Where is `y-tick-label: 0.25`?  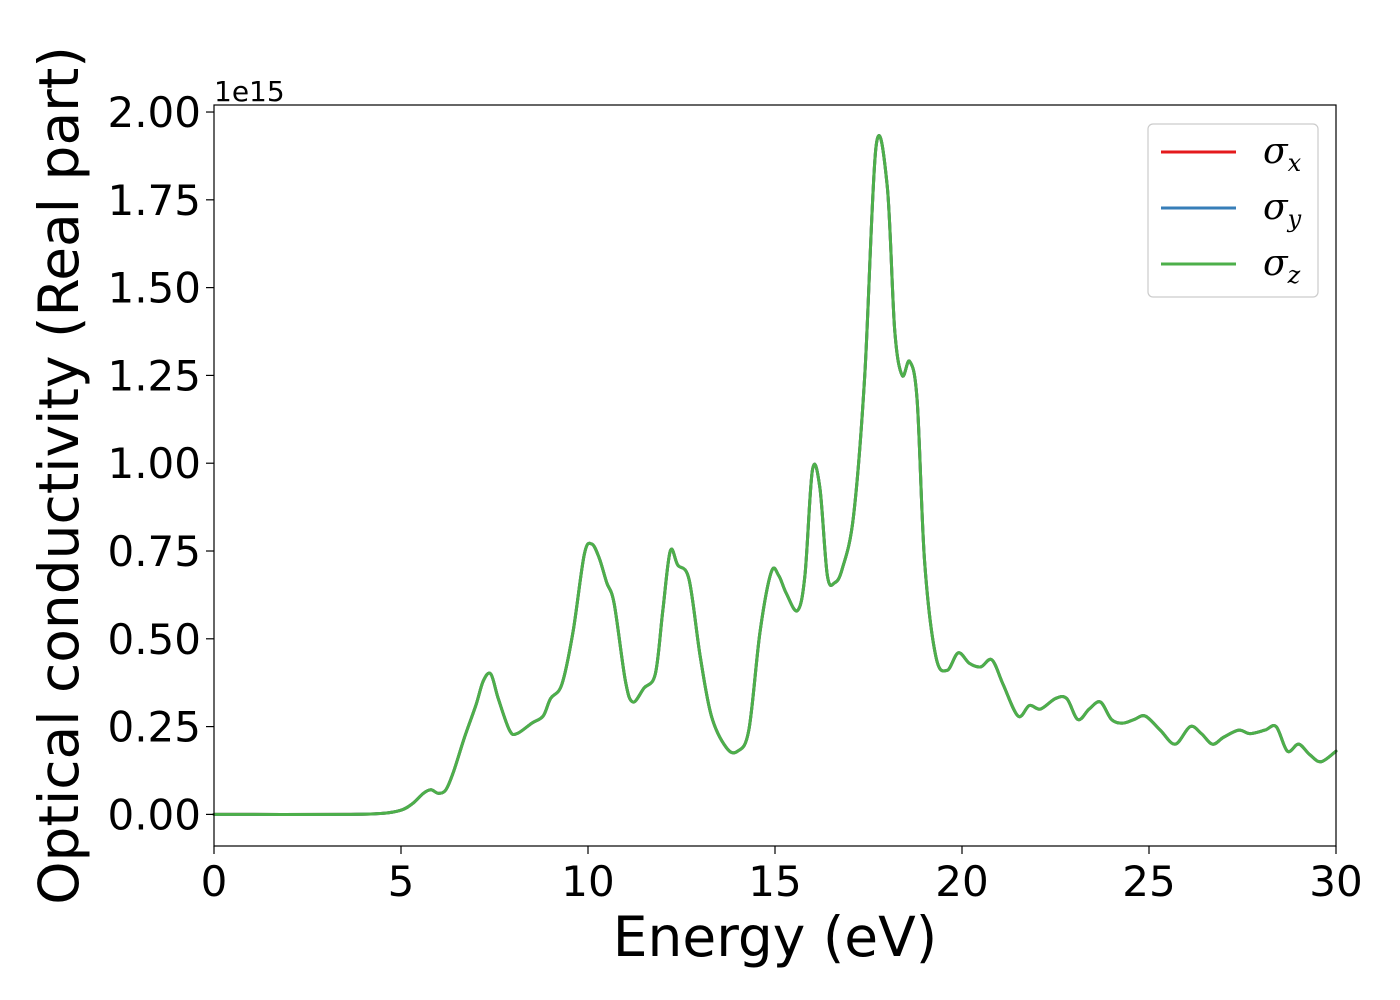
y-tick-label: 0.25 is located at coordinates (154, 727).